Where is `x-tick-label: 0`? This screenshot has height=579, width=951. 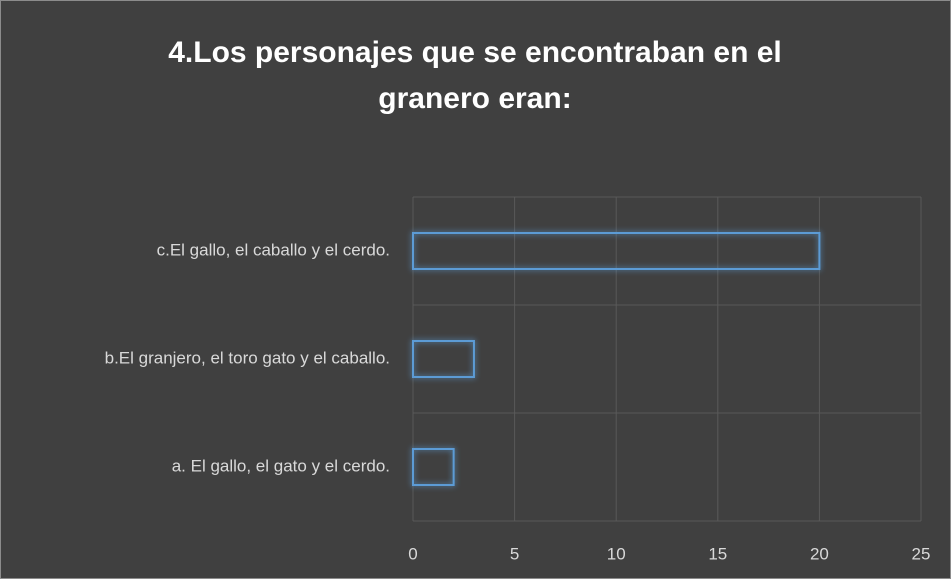
x-tick-label: 0 is located at coordinates (412, 553).